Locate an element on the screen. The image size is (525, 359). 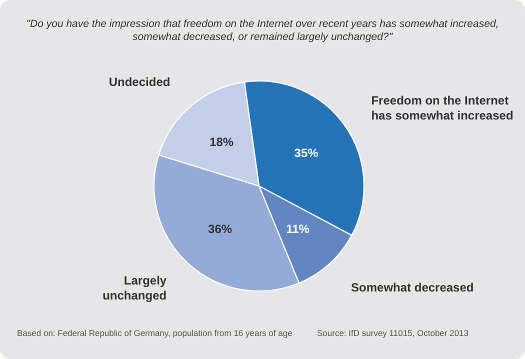
chart-title: "Do you have the impression that freedom on the Internet over recent years has somewhat increased, somewhat decreased, or remained largely unchanged?" is located at coordinates (262, 30).